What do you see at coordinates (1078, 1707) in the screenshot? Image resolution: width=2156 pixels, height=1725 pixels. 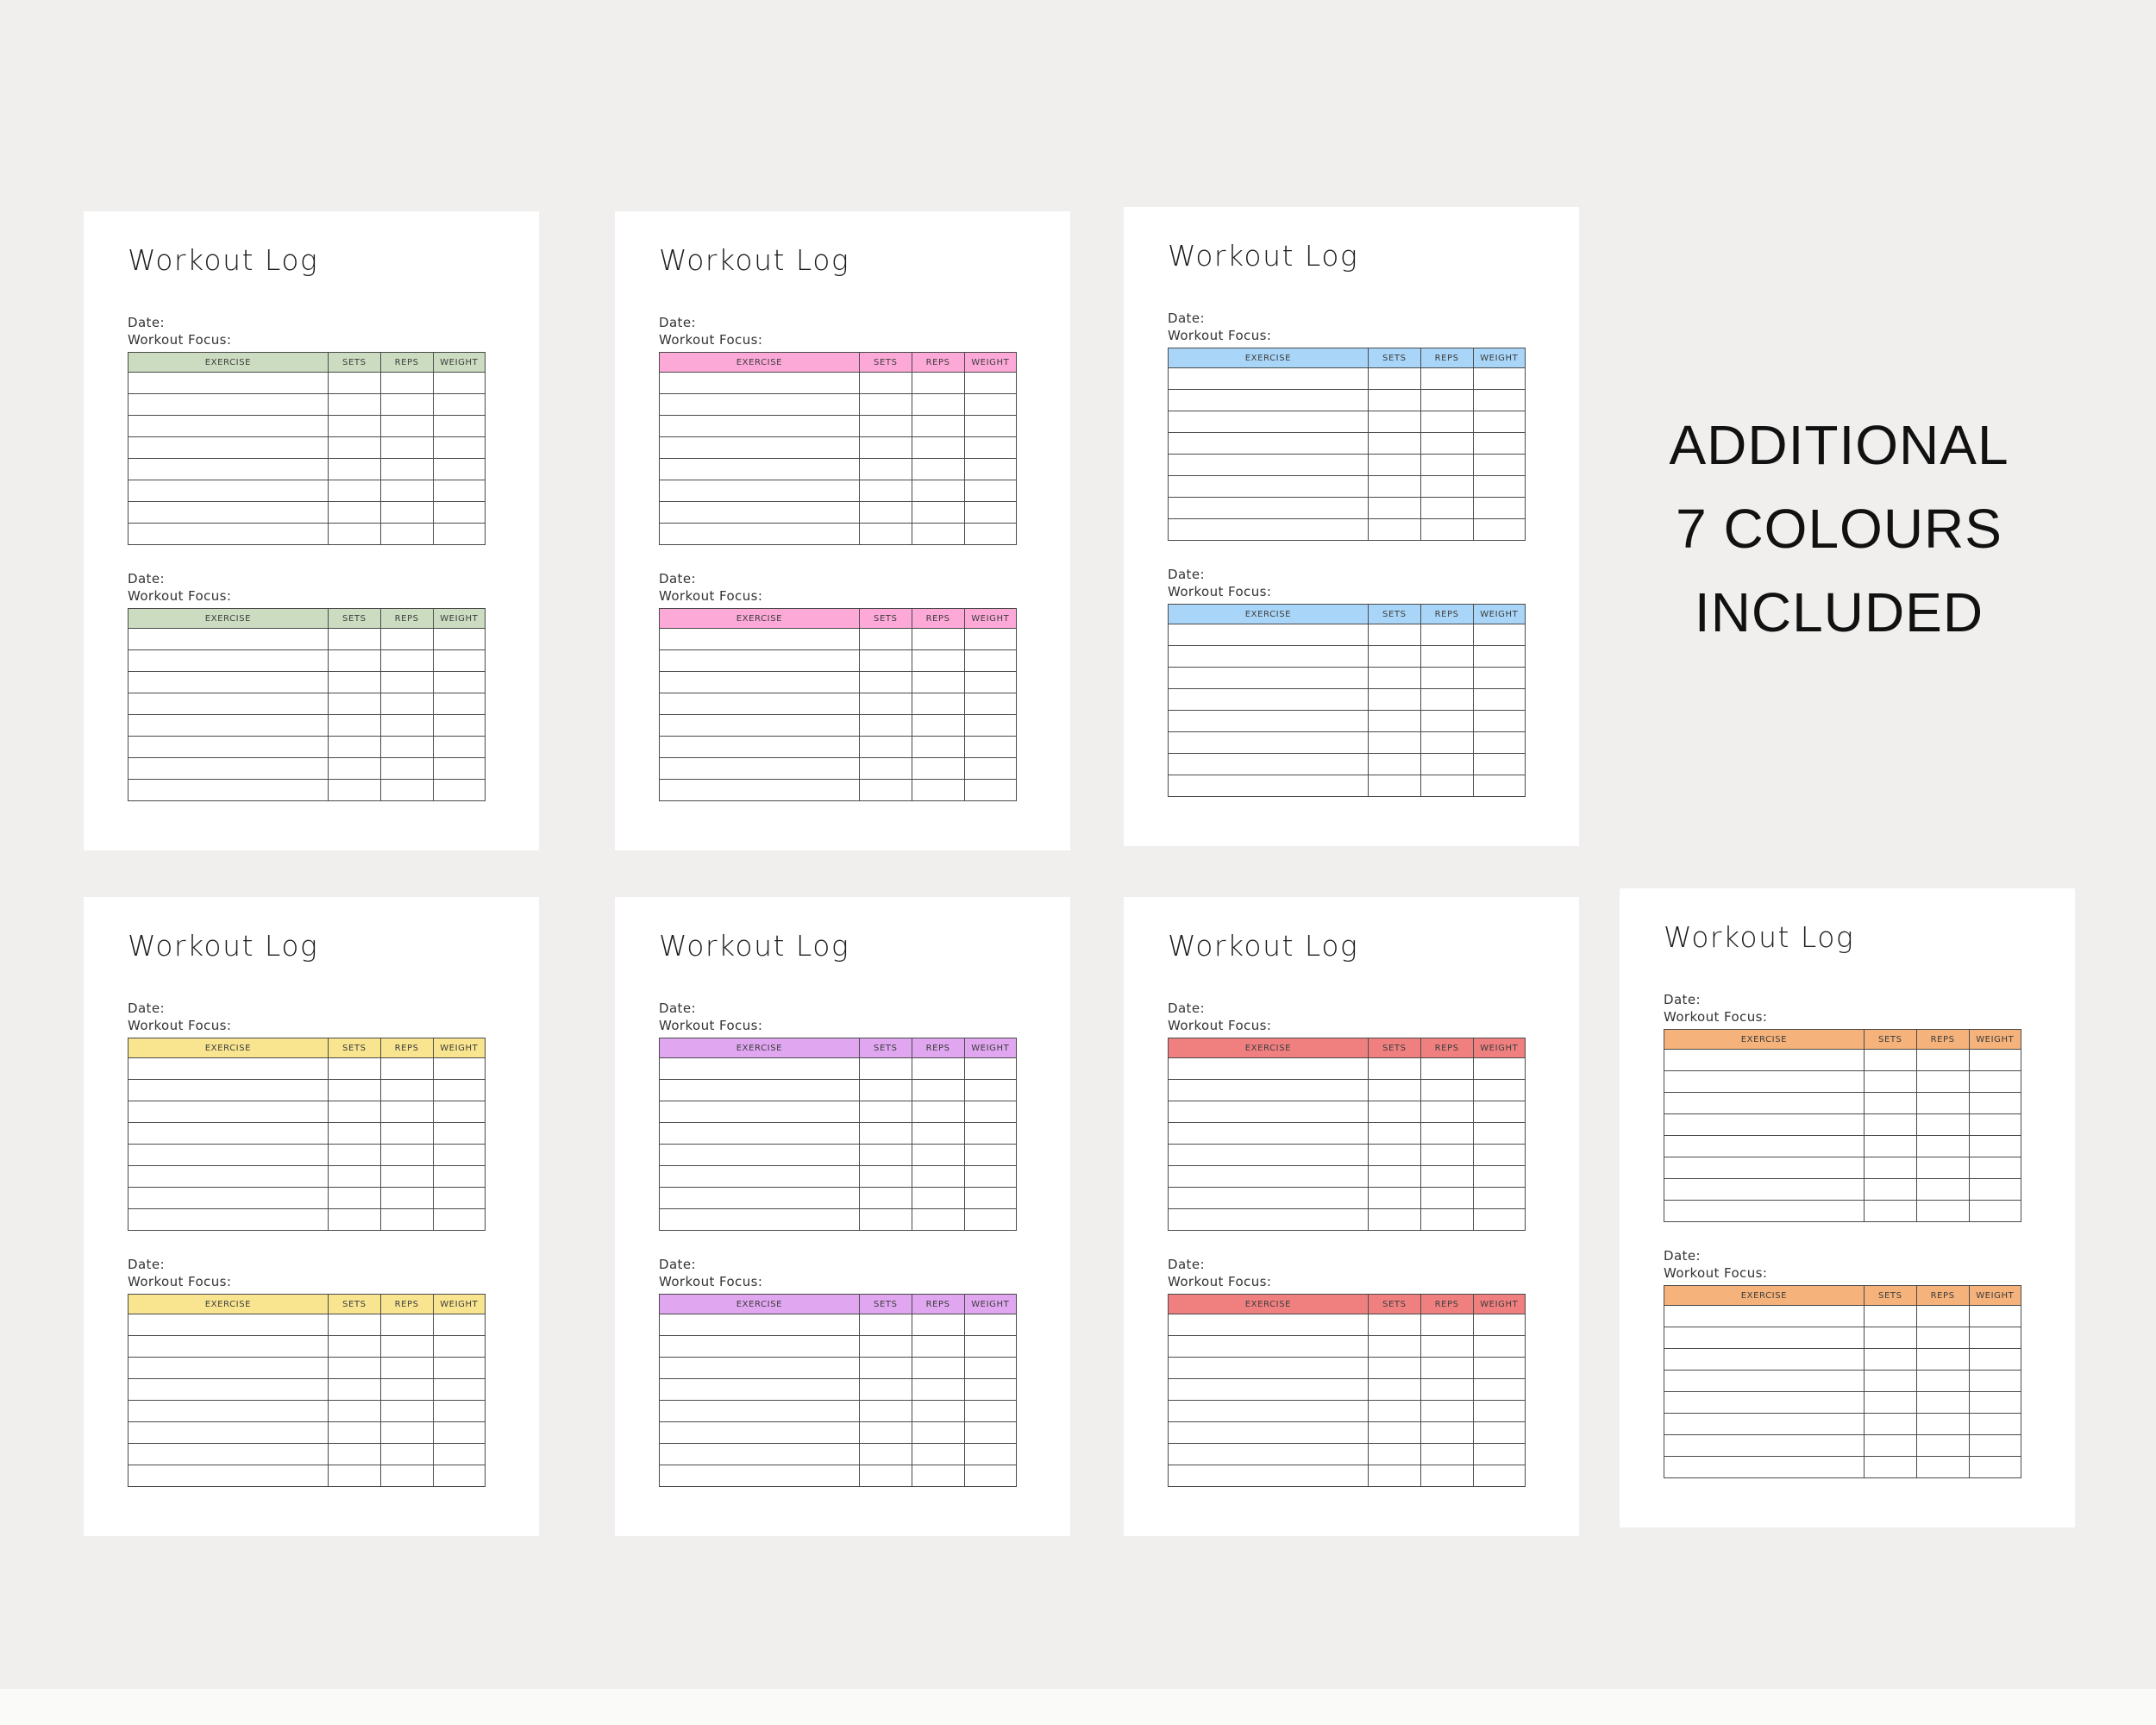 I see `bottom-strip` at bounding box center [1078, 1707].